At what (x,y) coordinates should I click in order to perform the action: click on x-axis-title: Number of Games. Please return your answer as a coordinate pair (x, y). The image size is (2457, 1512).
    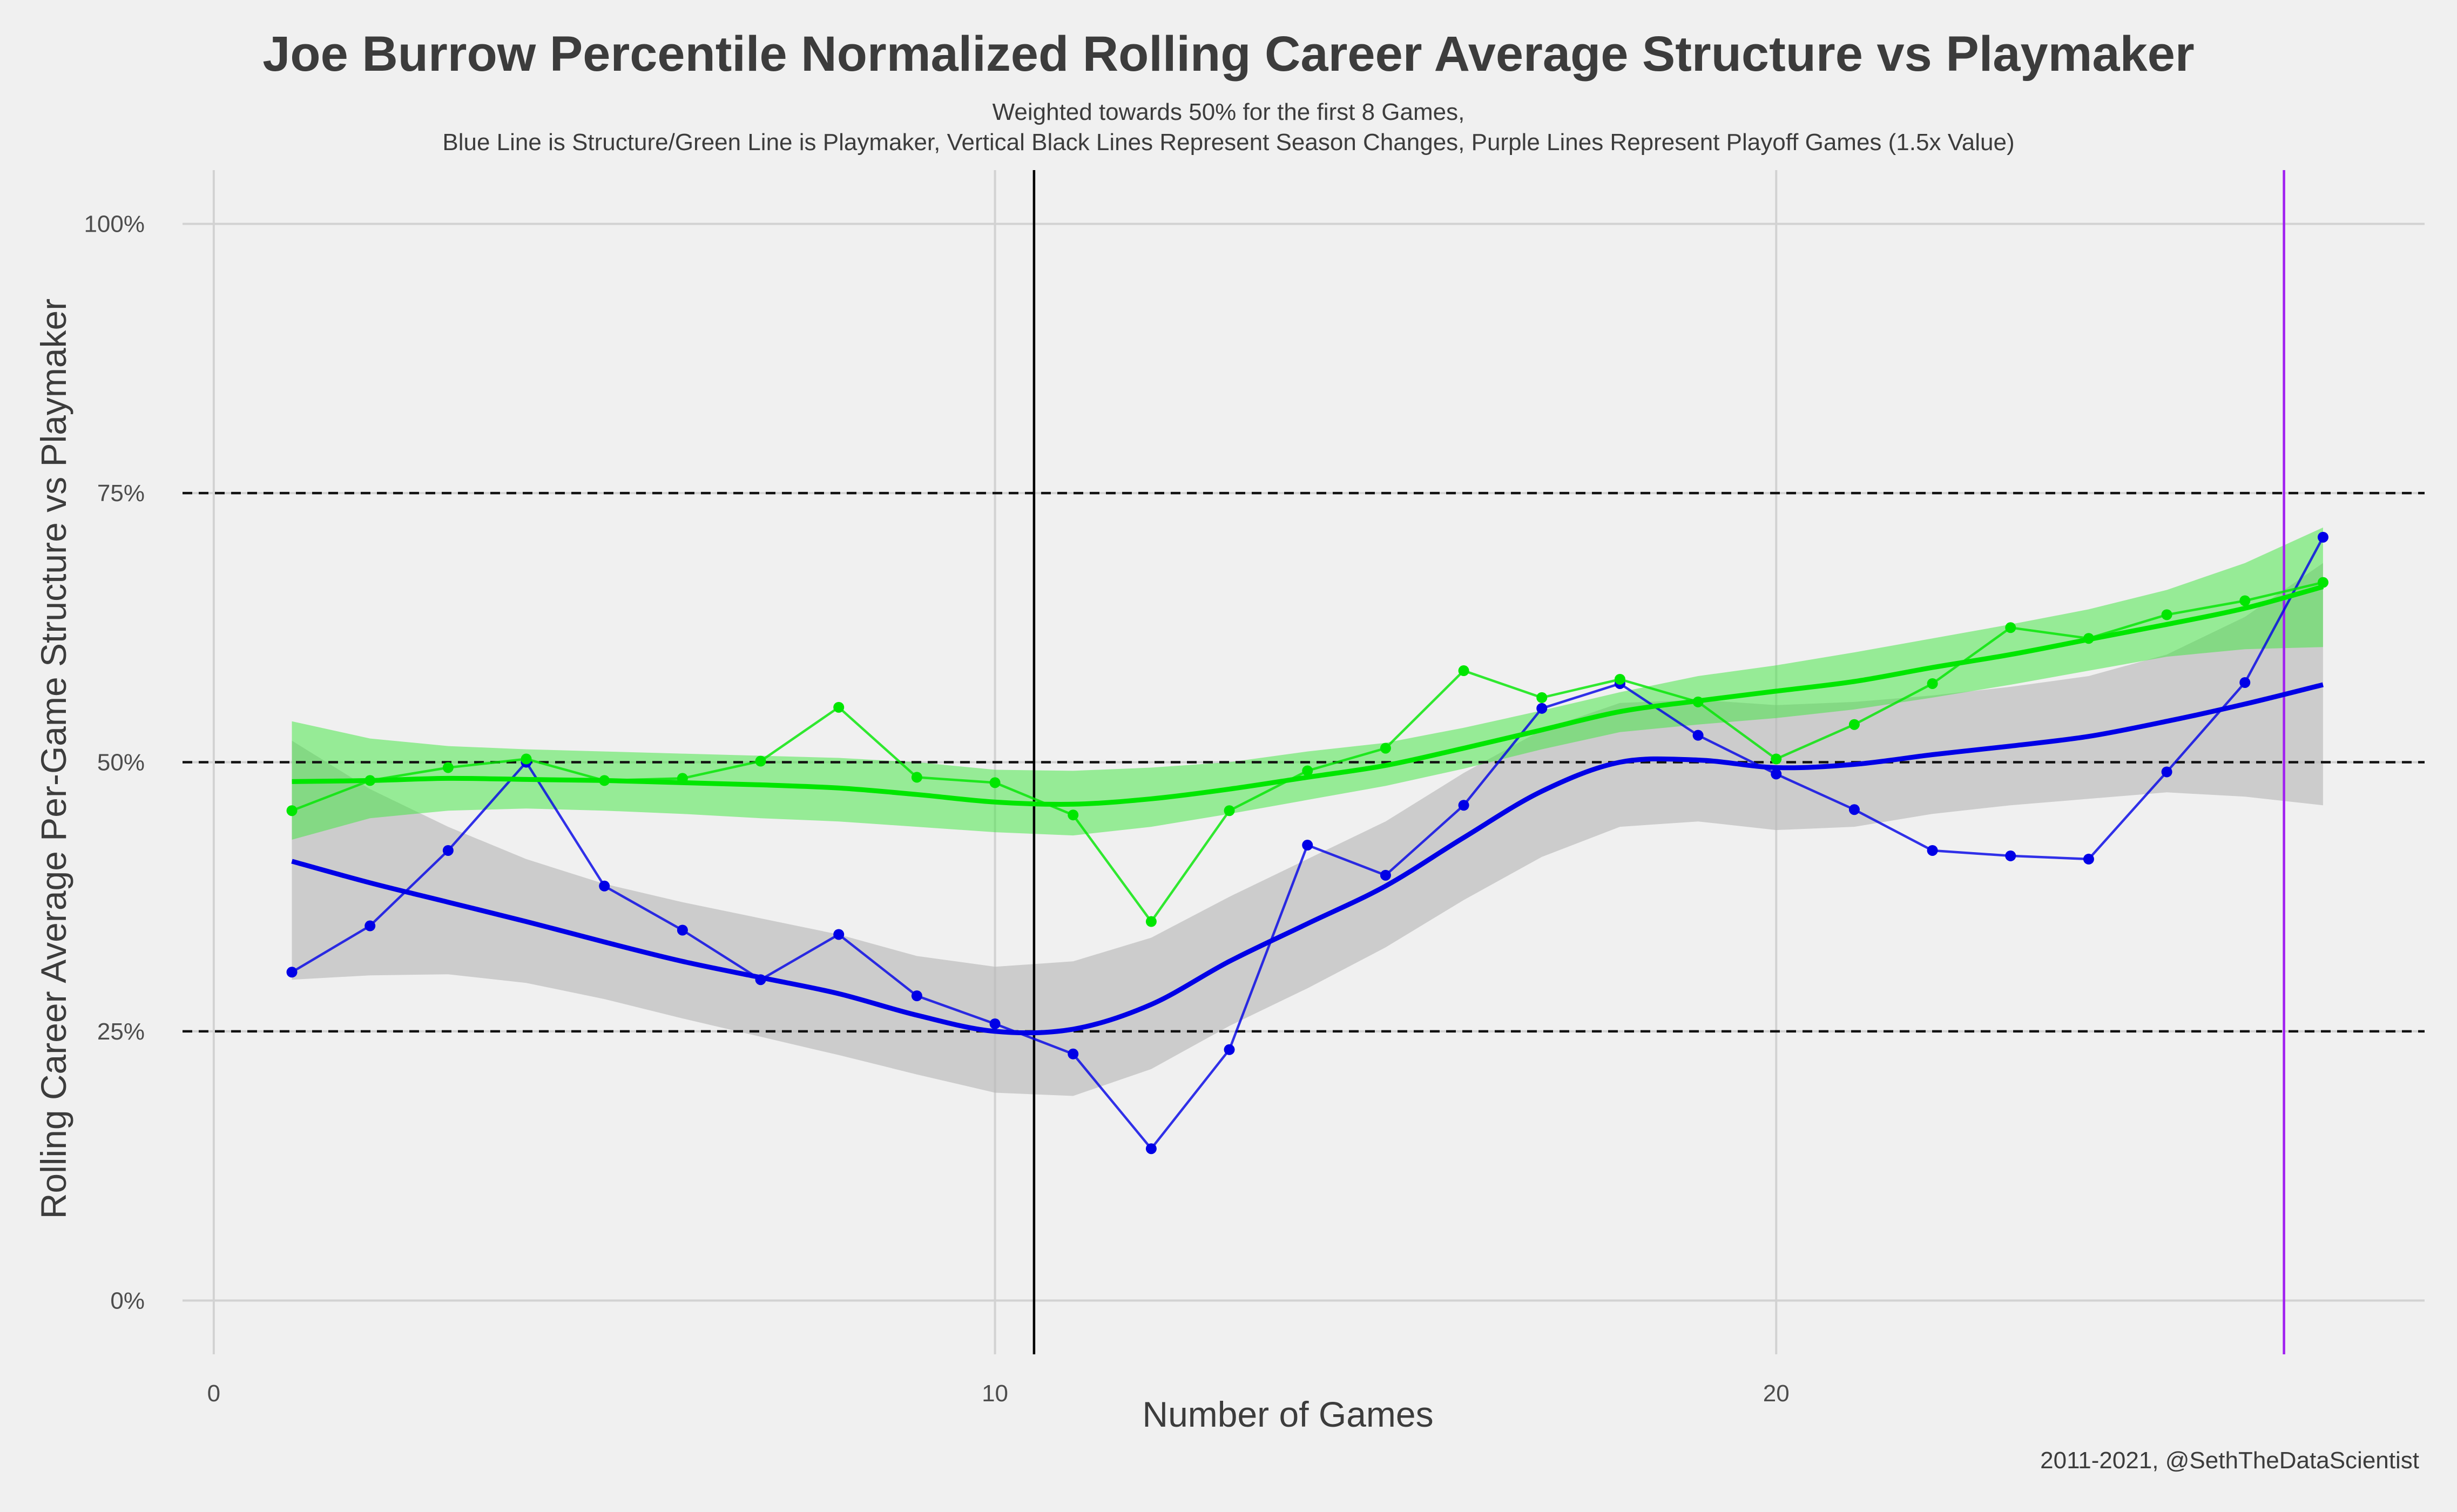
    Looking at the image, I should click on (1287, 1414).